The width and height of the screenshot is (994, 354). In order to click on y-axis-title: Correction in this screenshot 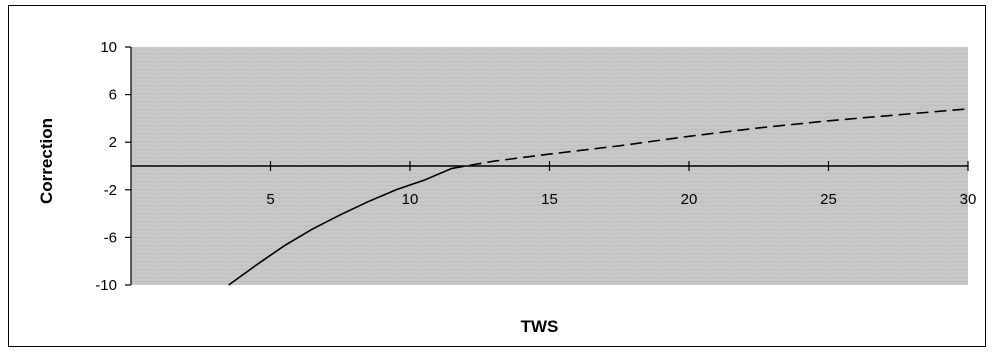, I will do `click(46, 161)`.